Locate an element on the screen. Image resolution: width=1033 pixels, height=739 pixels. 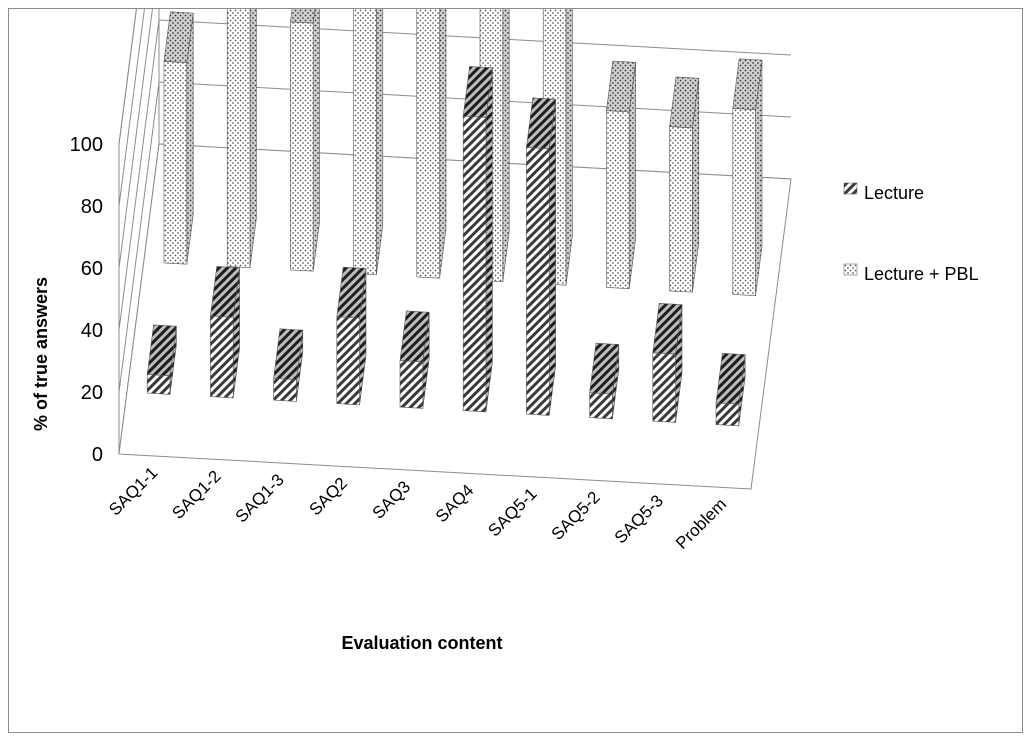
x-tick-label-saq3: SAQ3 is located at coordinates (392, 500).